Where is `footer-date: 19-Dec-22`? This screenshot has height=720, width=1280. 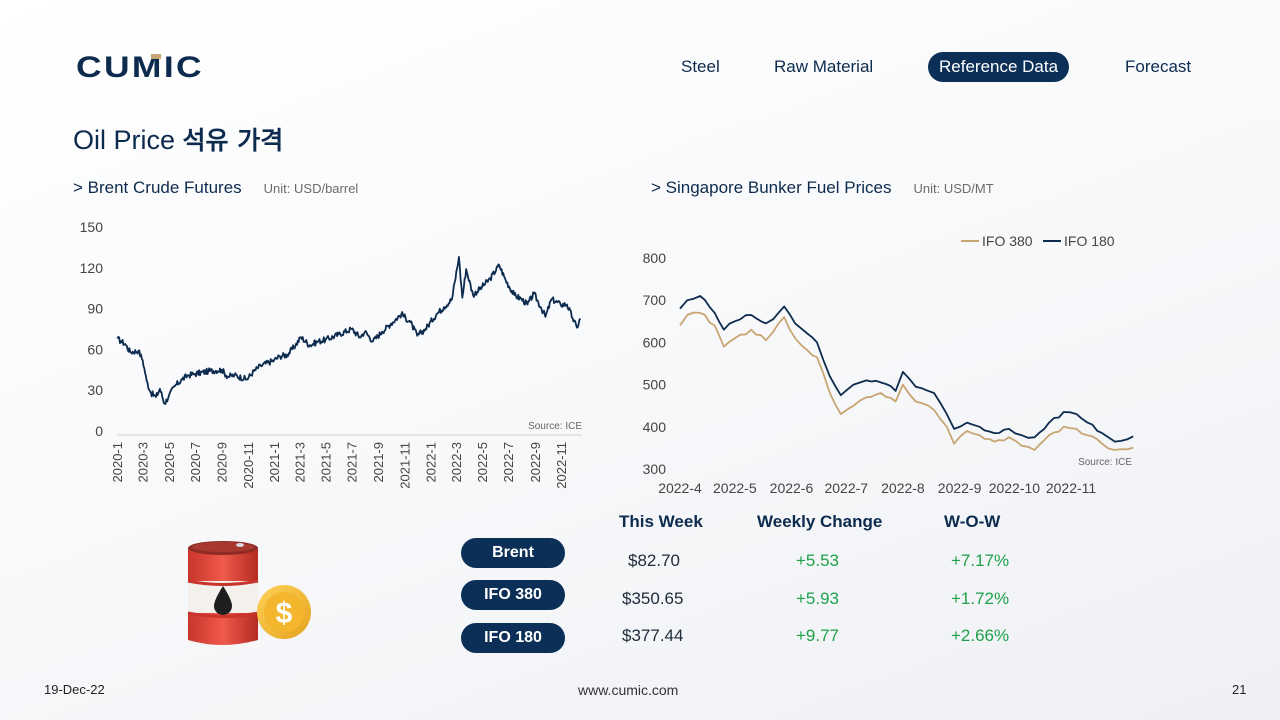
footer-date: 19-Dec-22 is located at coordinates (74, 689).